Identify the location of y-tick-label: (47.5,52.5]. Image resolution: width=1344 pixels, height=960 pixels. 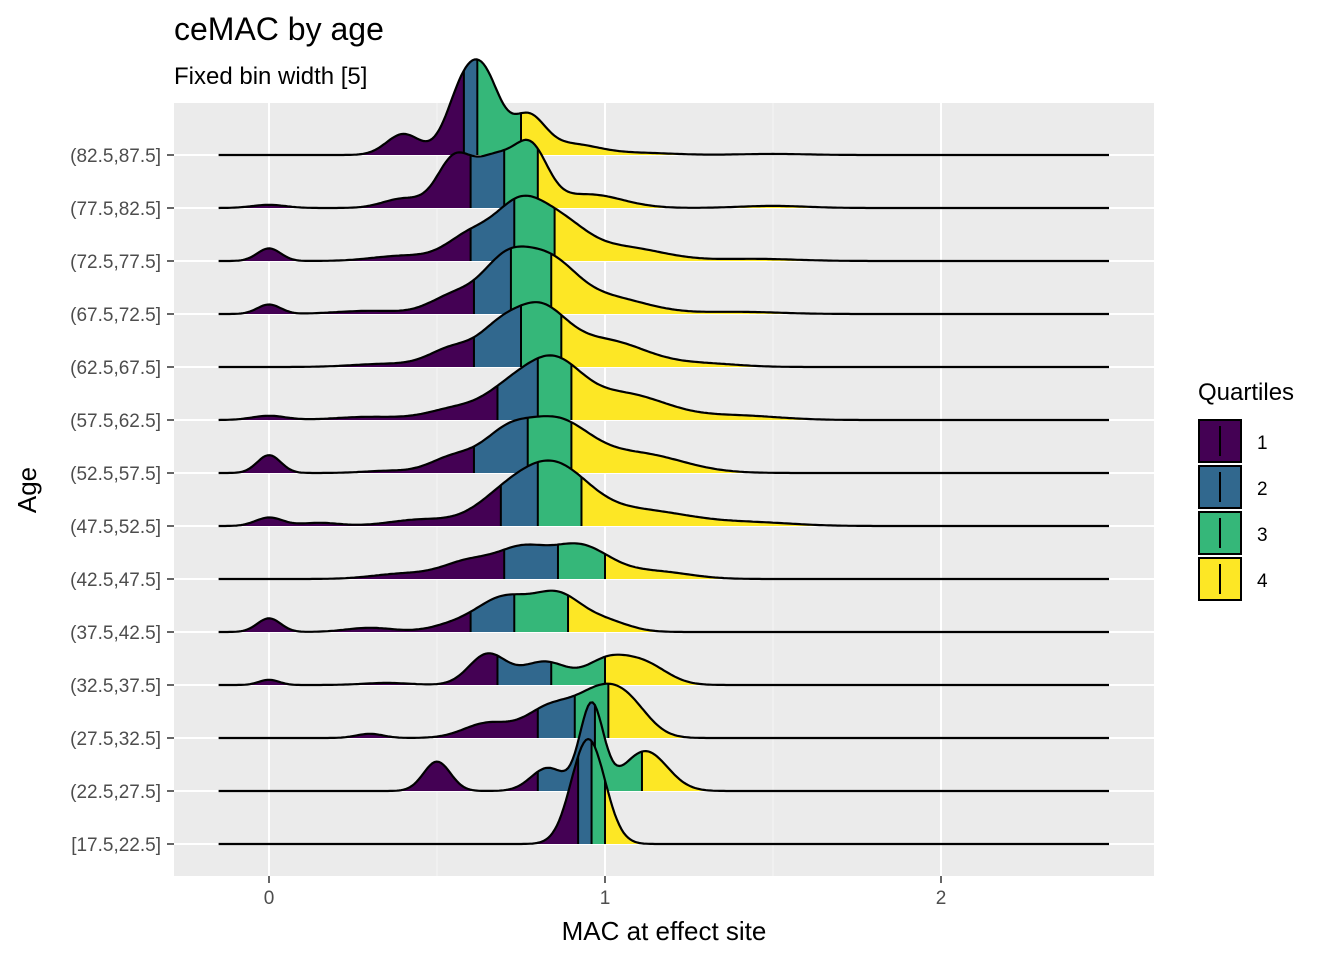
(115, 527).